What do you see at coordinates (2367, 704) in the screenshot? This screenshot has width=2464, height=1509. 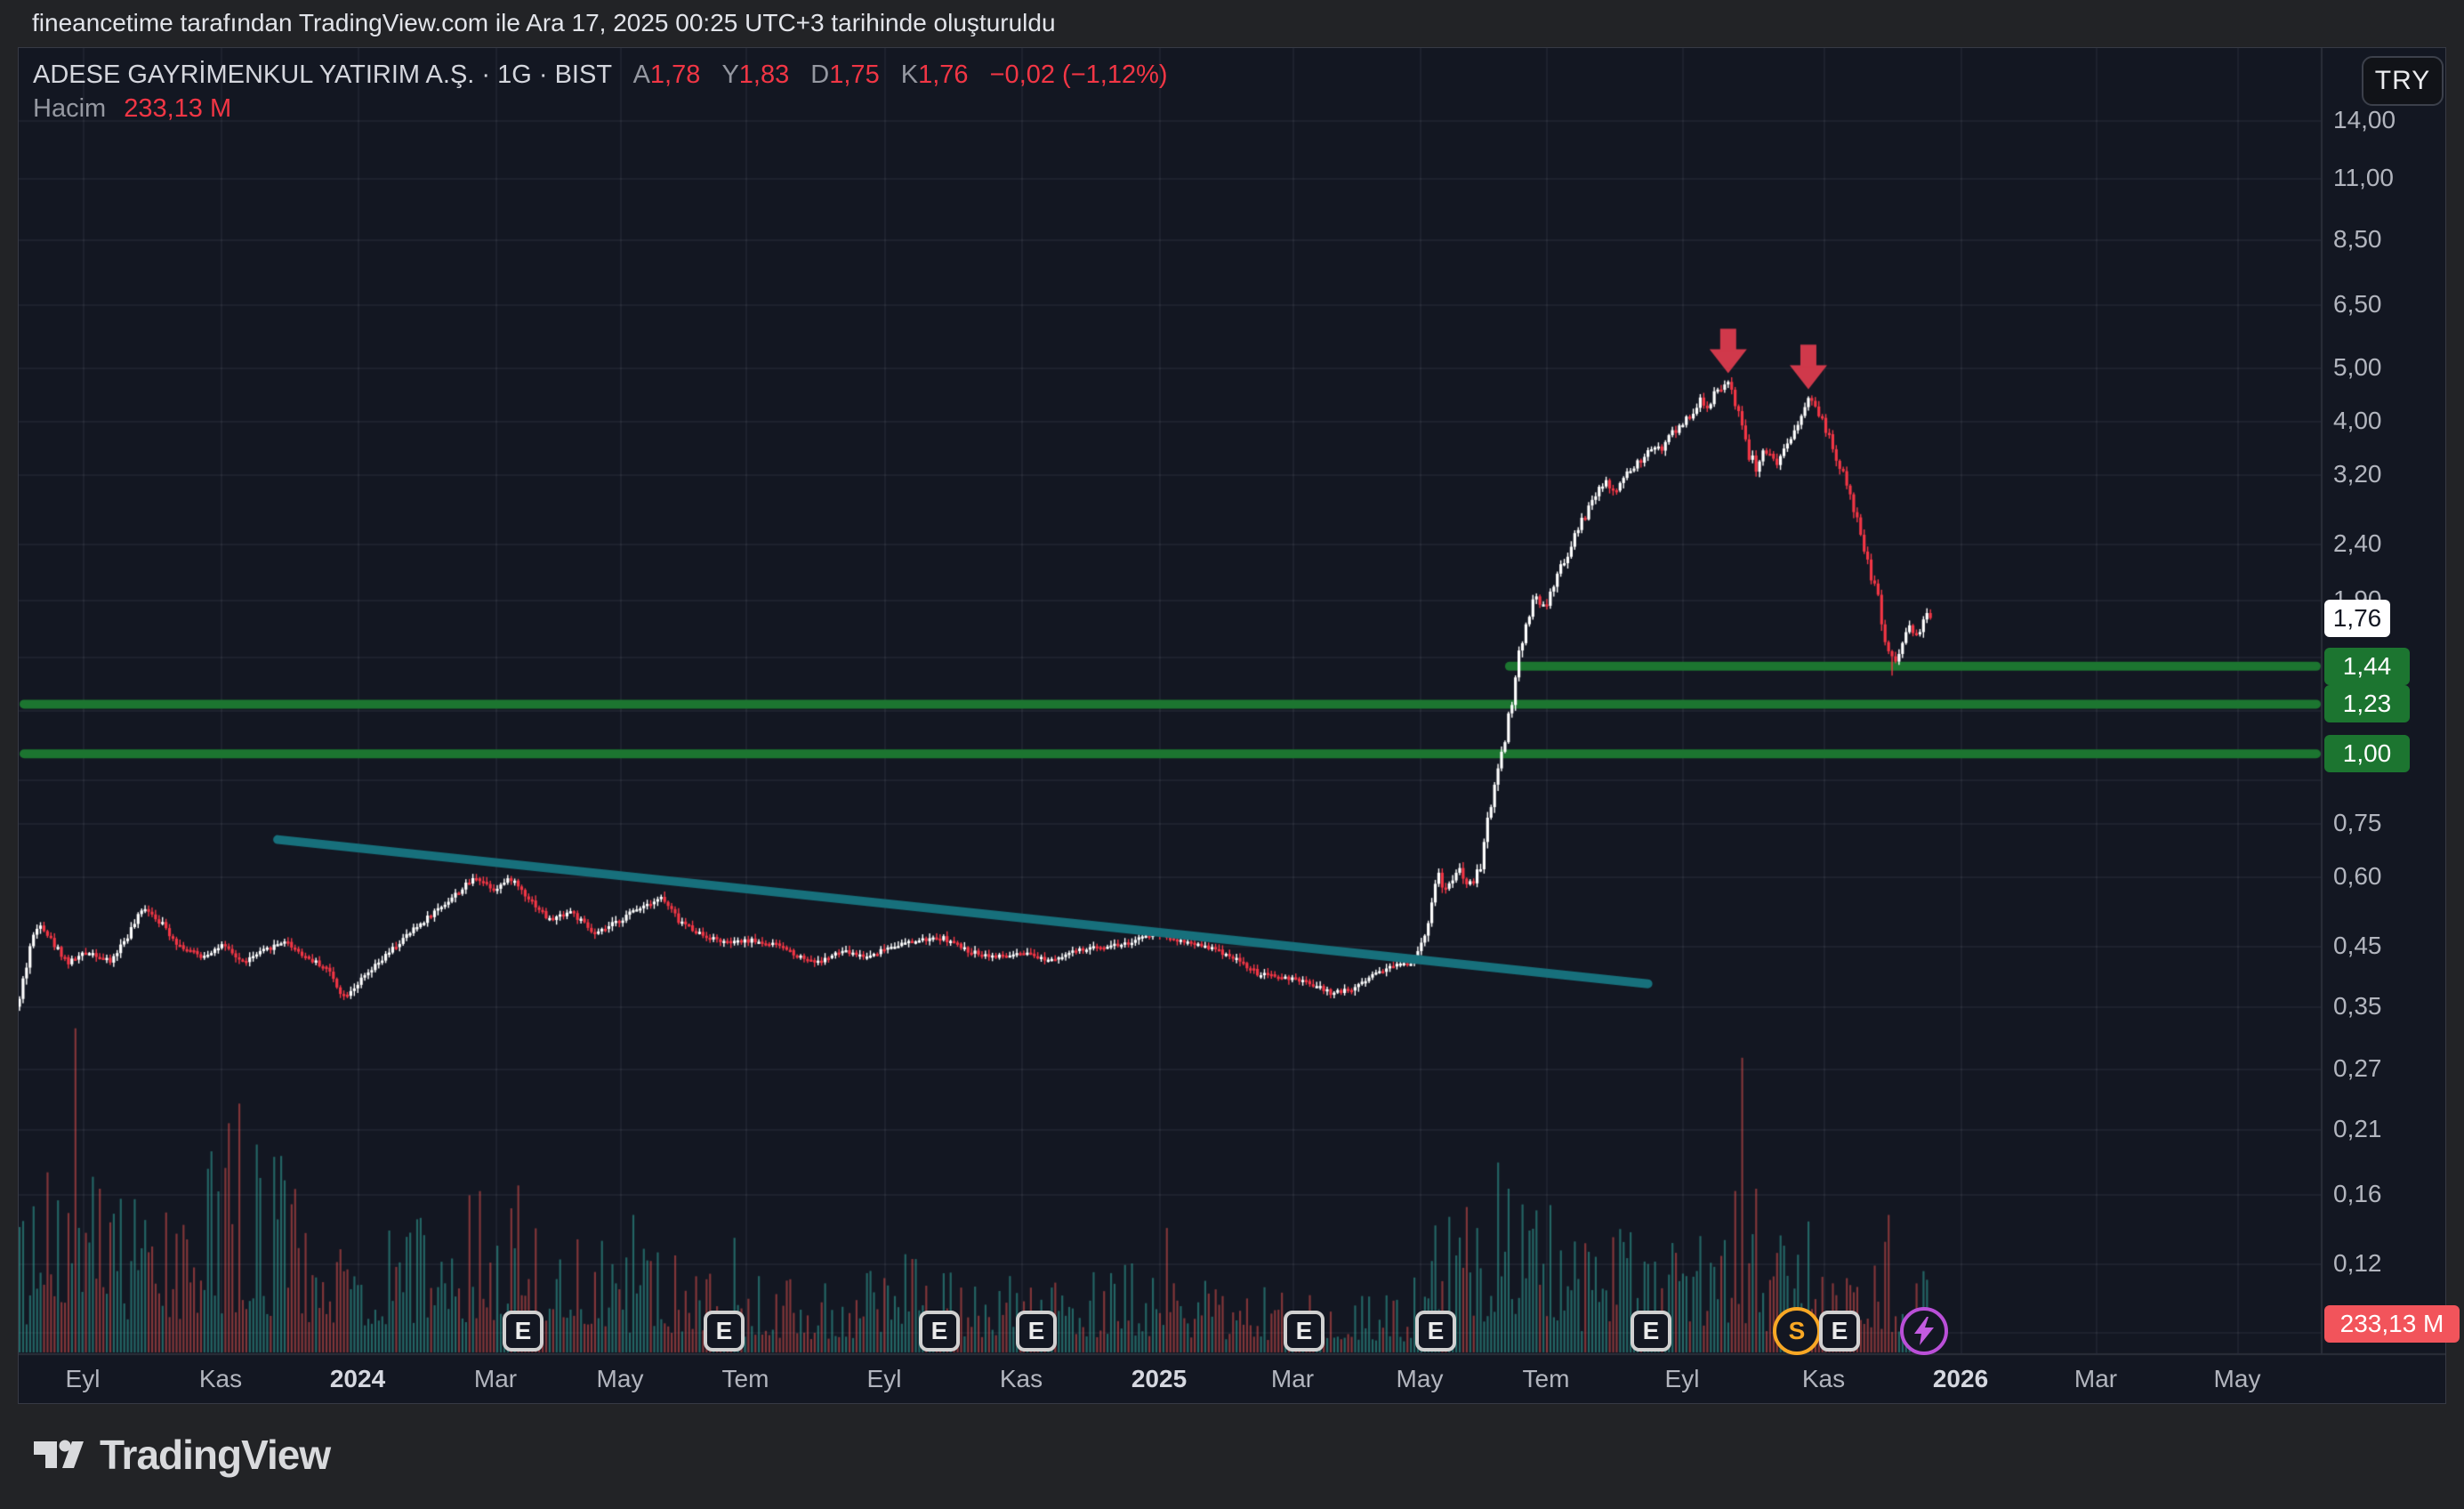 I see `level-price-badge: 1,23` at bounding box center [2367, 704].